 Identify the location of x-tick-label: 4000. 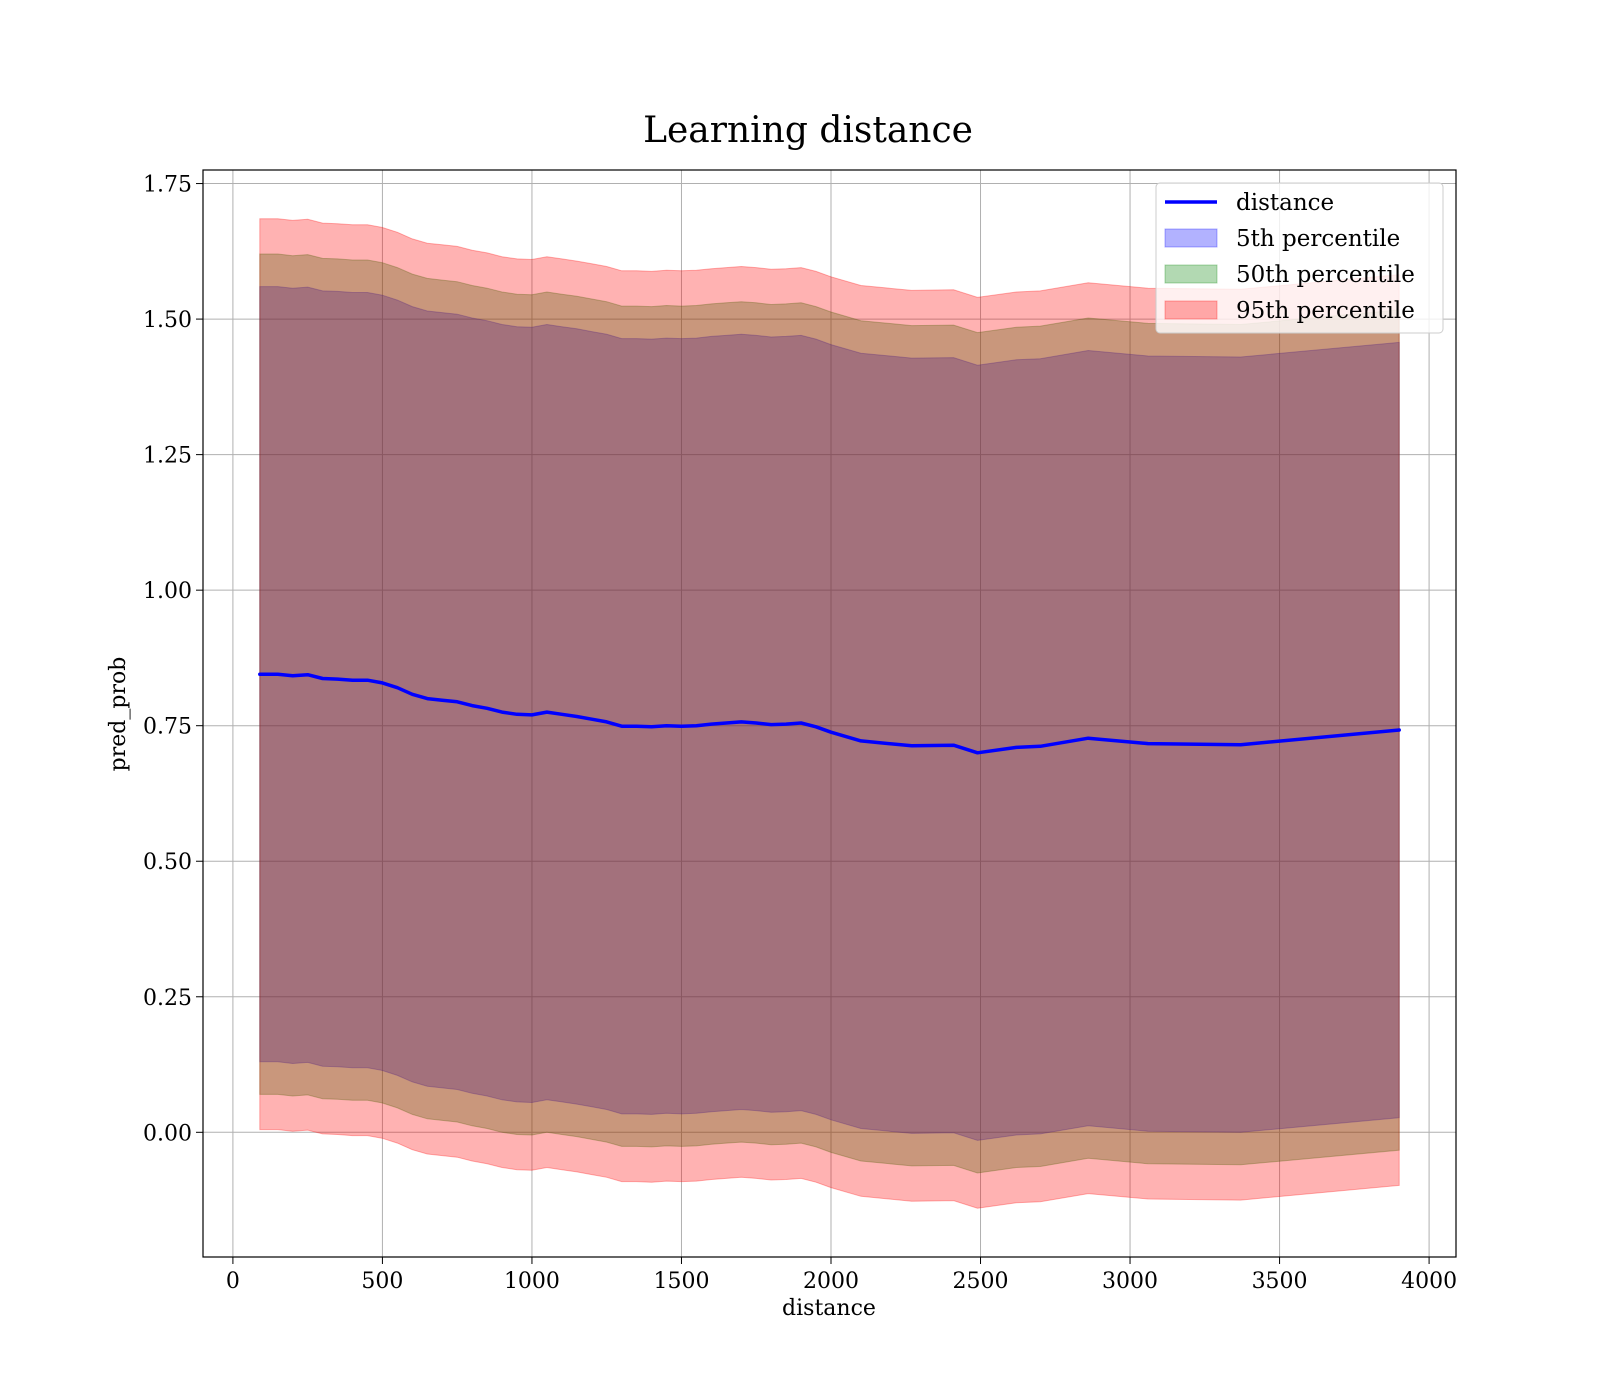
(1429, 1281).